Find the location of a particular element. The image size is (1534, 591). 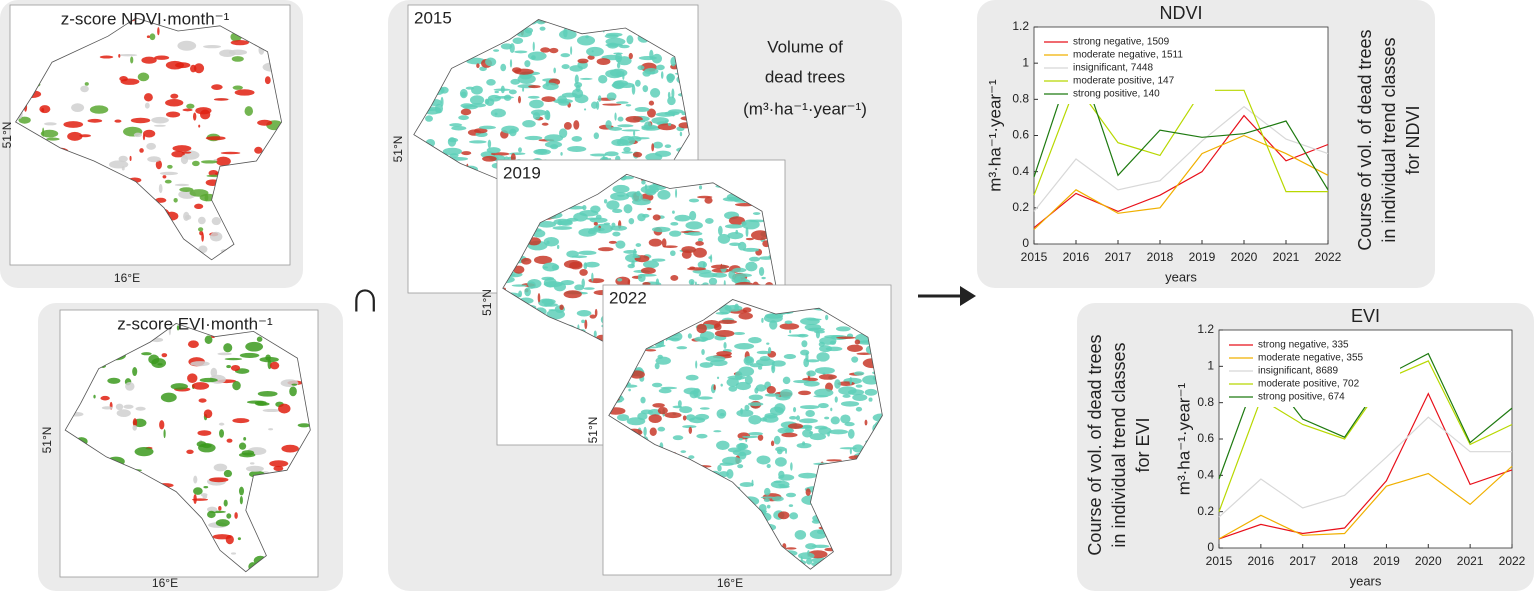

chart-title: NDVI is located at coordinates (1180, 13).